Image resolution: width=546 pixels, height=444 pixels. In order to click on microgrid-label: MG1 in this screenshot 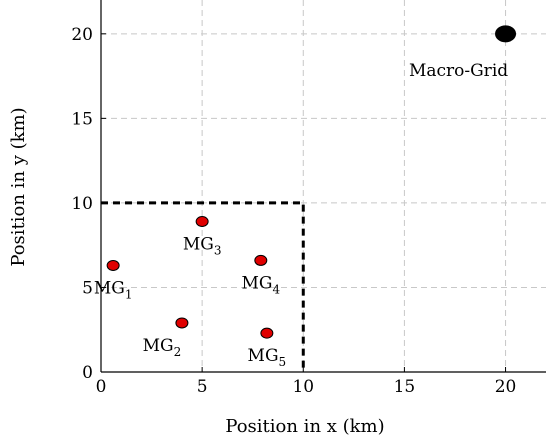, I will do `click(113, 289)`.